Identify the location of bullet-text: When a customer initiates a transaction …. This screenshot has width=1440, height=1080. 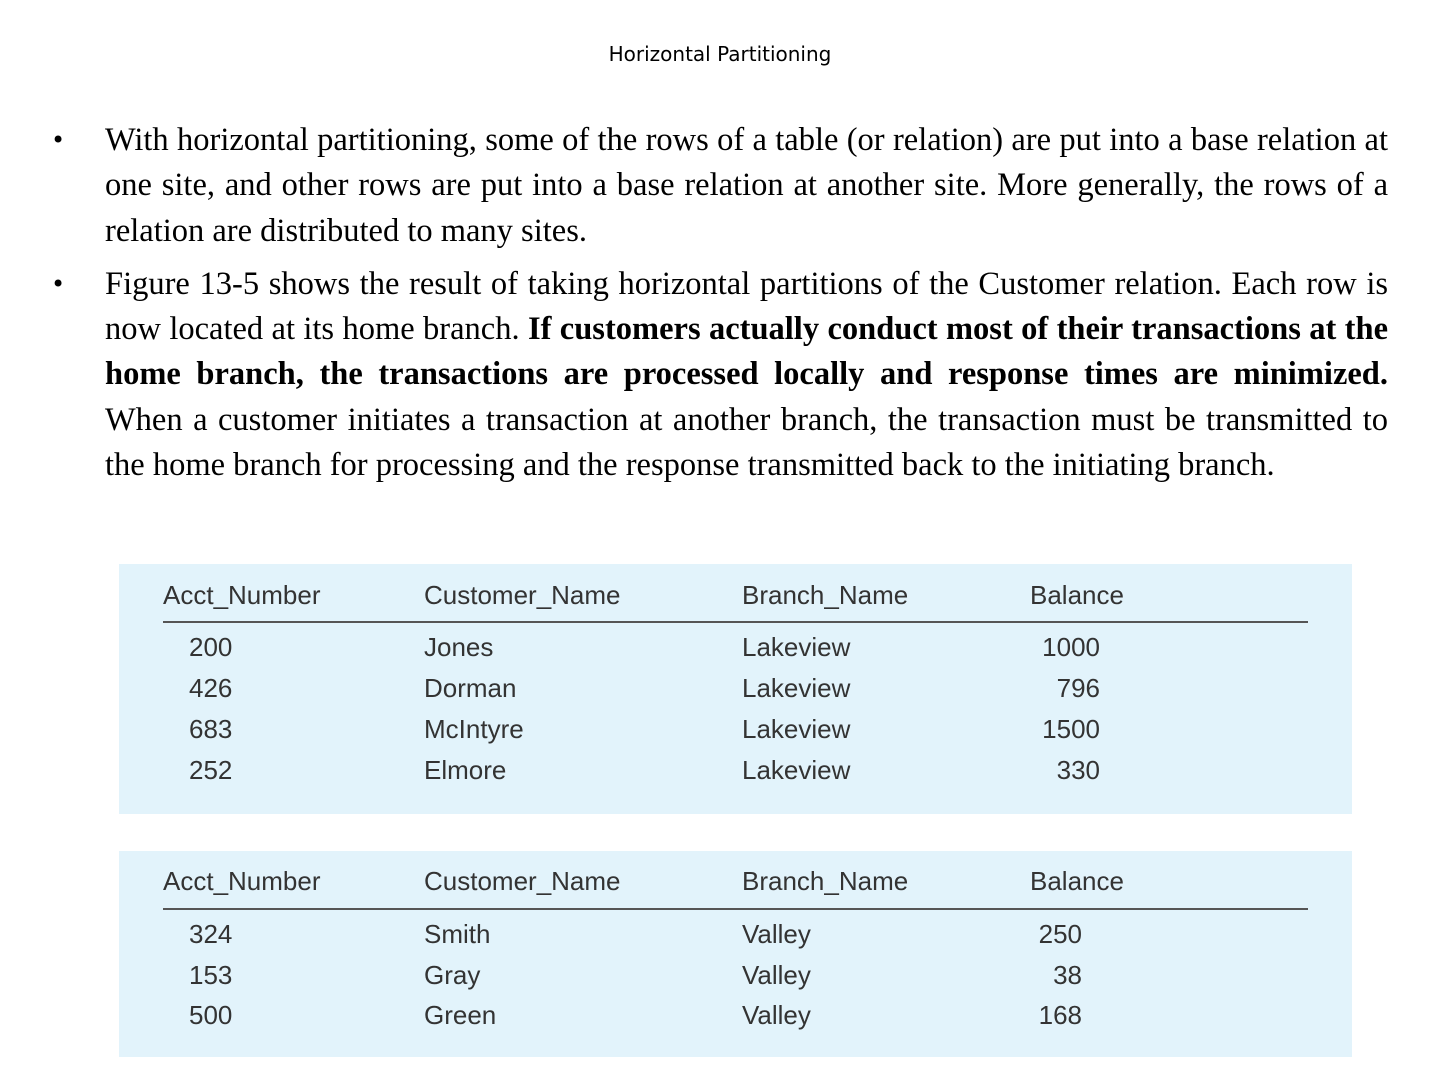
(746, 442).